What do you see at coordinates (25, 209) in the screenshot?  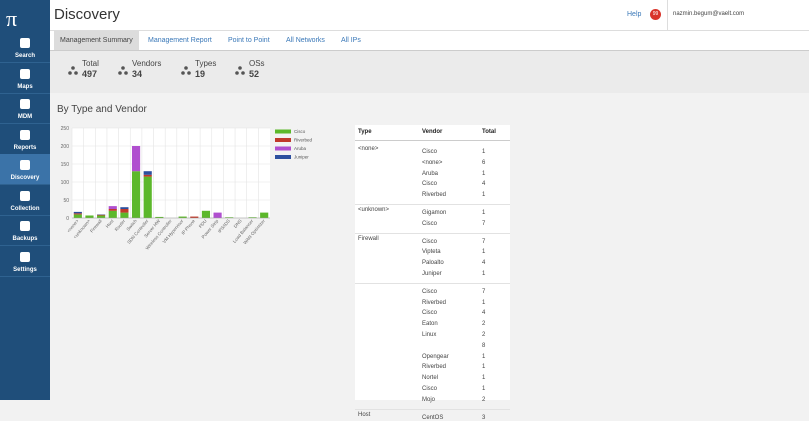 I see `nav-label: Collection` at bounding box center [25, 209].